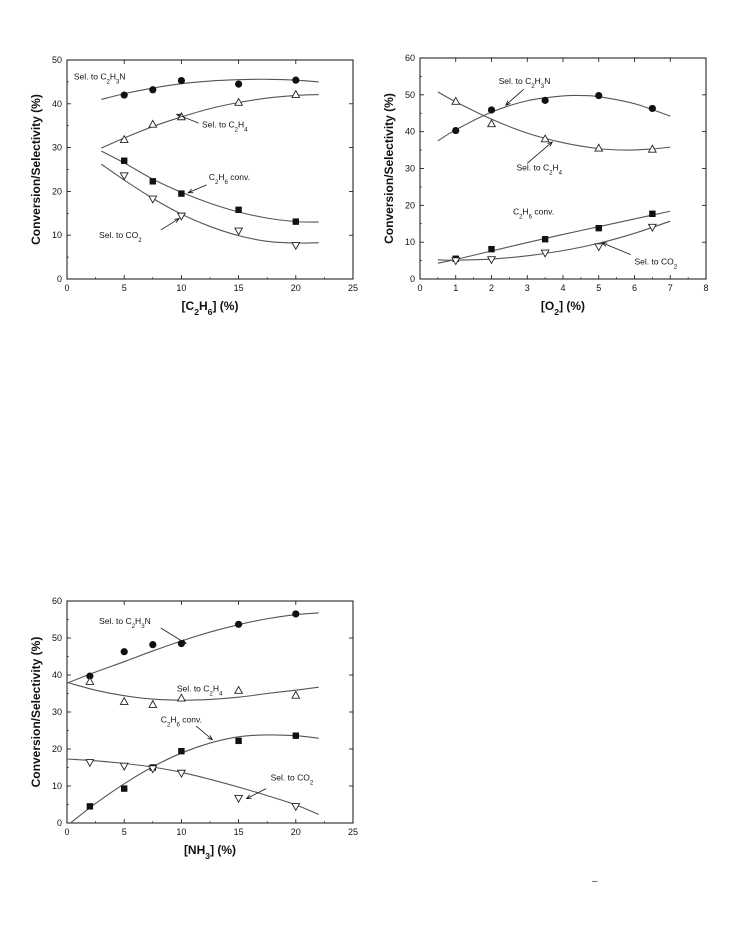 The height and width of the screenshot is (936, 735). Describe the element at coordinates (57, 786) in the screenshot. I see `y-tick-label: 10` at that location.